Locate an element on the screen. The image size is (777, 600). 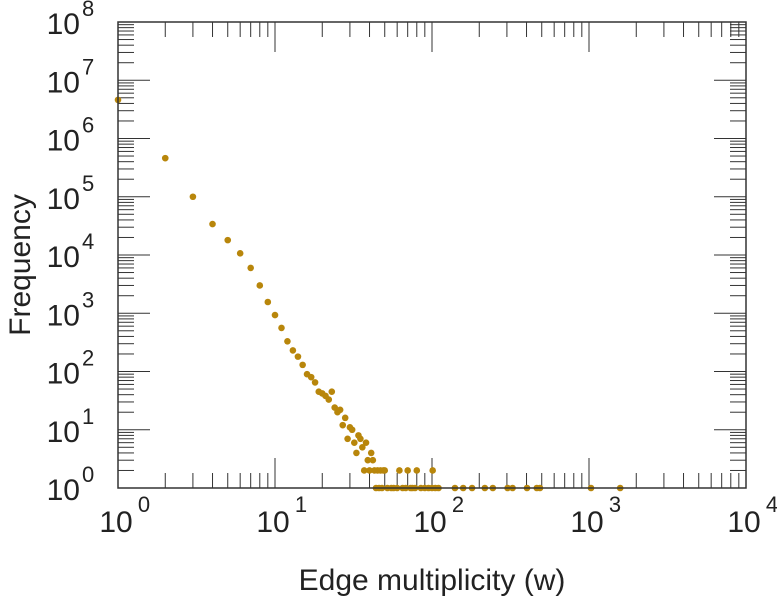
y-tick-label-exponent: 0 is located at coordinates (88, 474).